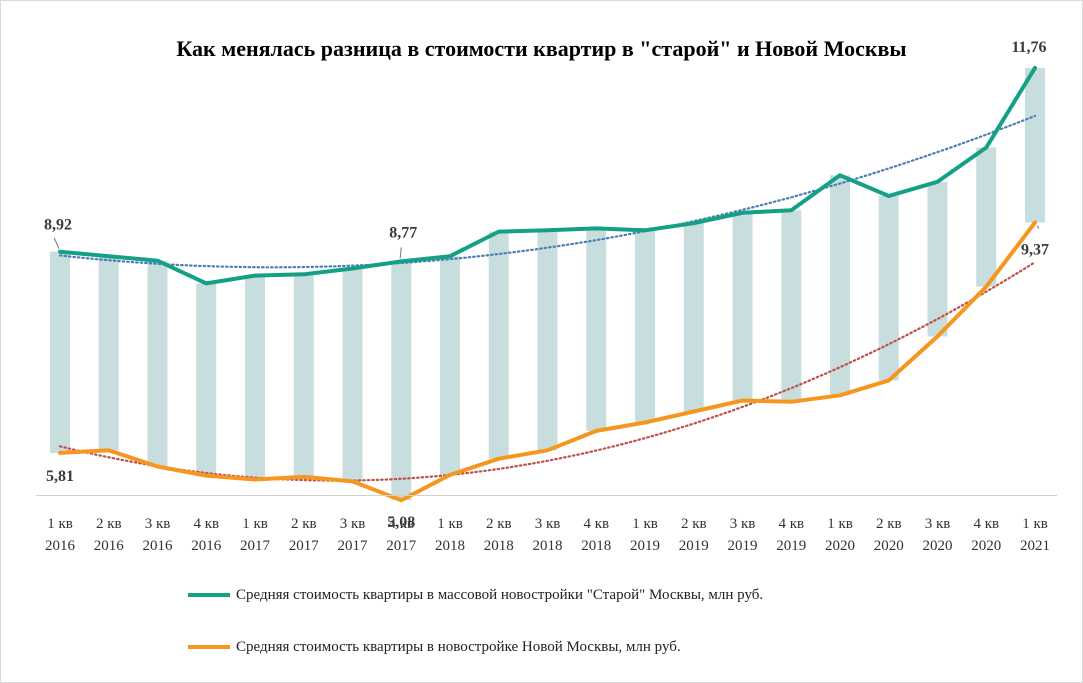 Image resolution: width=1083 pixels, height=683 pixels. I want to click on data-label: 8,92, so click(58, 225).